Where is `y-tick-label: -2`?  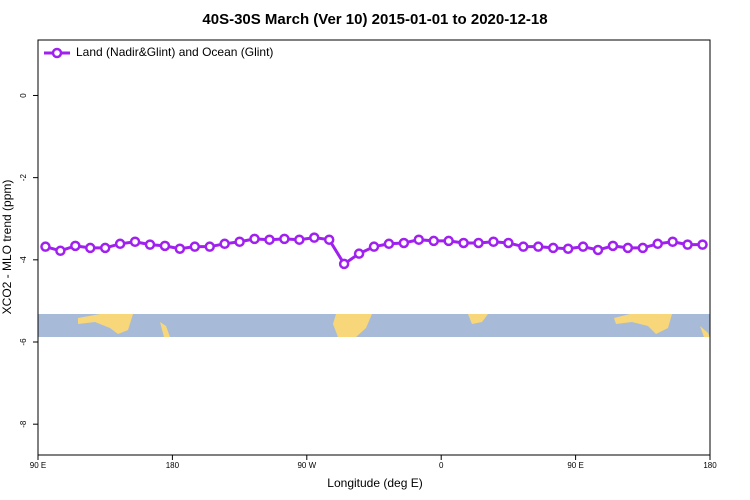 y-tick-label: -2 is located at coordinates (23, 178).